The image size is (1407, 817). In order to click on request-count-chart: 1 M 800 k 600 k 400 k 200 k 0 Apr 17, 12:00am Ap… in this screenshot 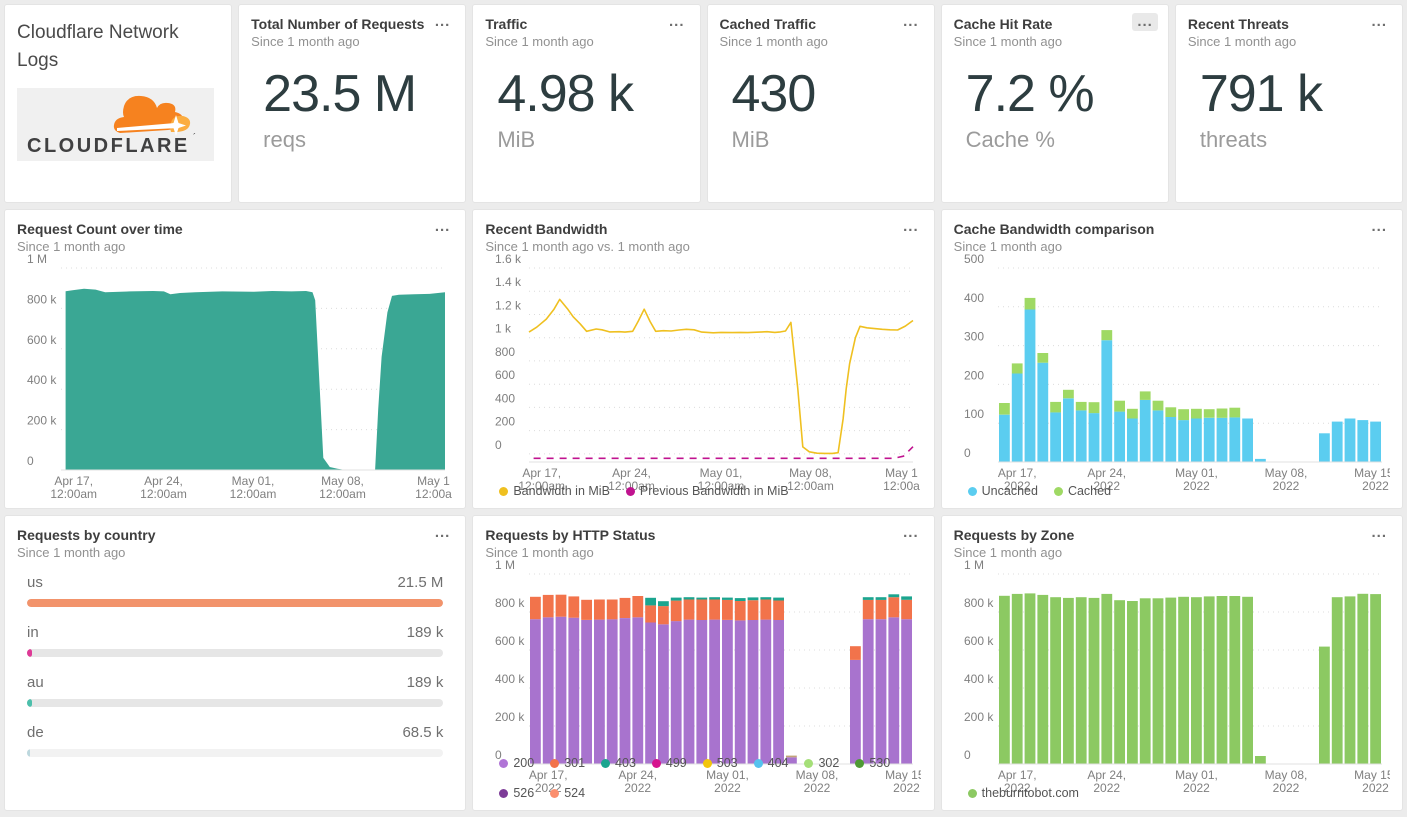, I will do `click(235, 378)`.